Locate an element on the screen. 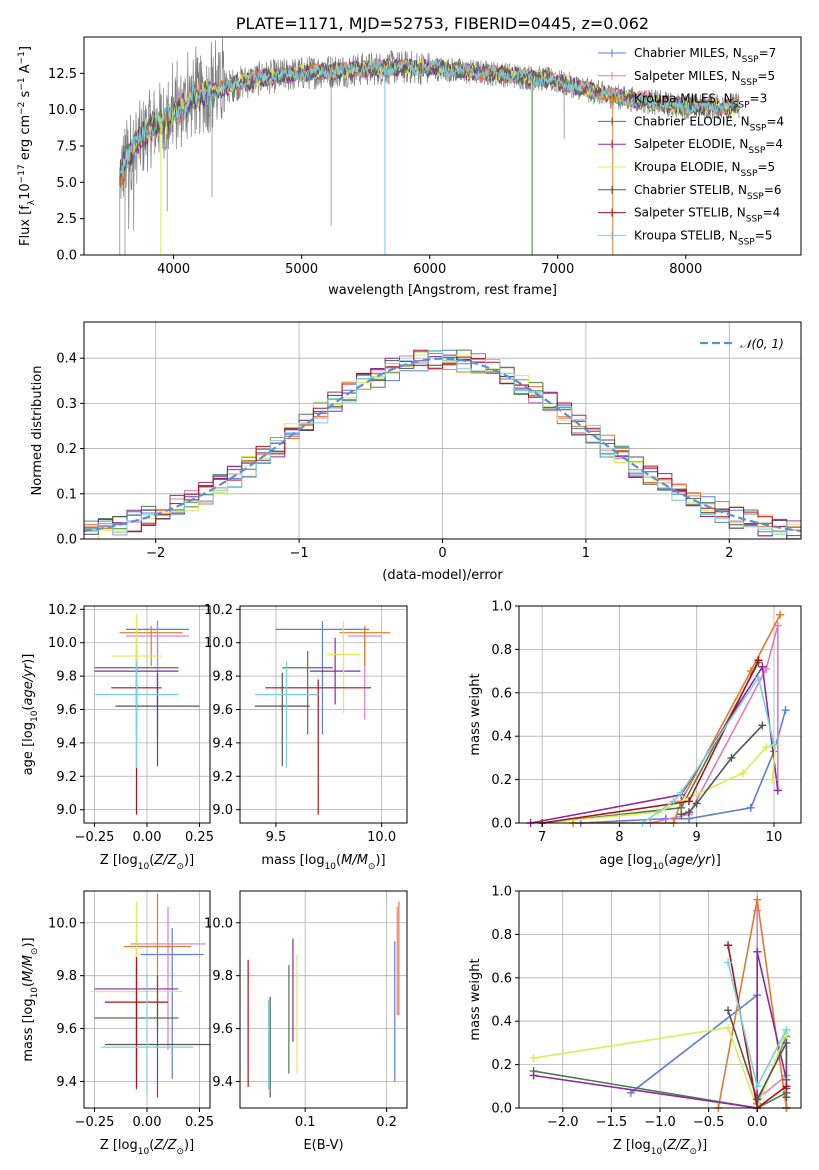 The width and height of the screenshot is (819, 1170). x-axis-label: mass [log10(M/M⊙)] is located at coordinates (323, 862).